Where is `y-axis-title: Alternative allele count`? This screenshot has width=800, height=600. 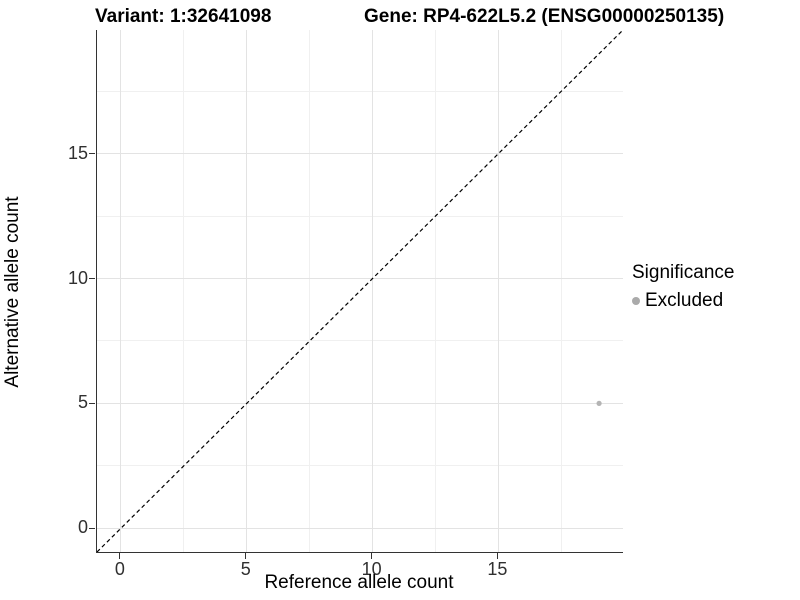 y-axis-title: Alternative allele count is located at coordinates (12, 292).